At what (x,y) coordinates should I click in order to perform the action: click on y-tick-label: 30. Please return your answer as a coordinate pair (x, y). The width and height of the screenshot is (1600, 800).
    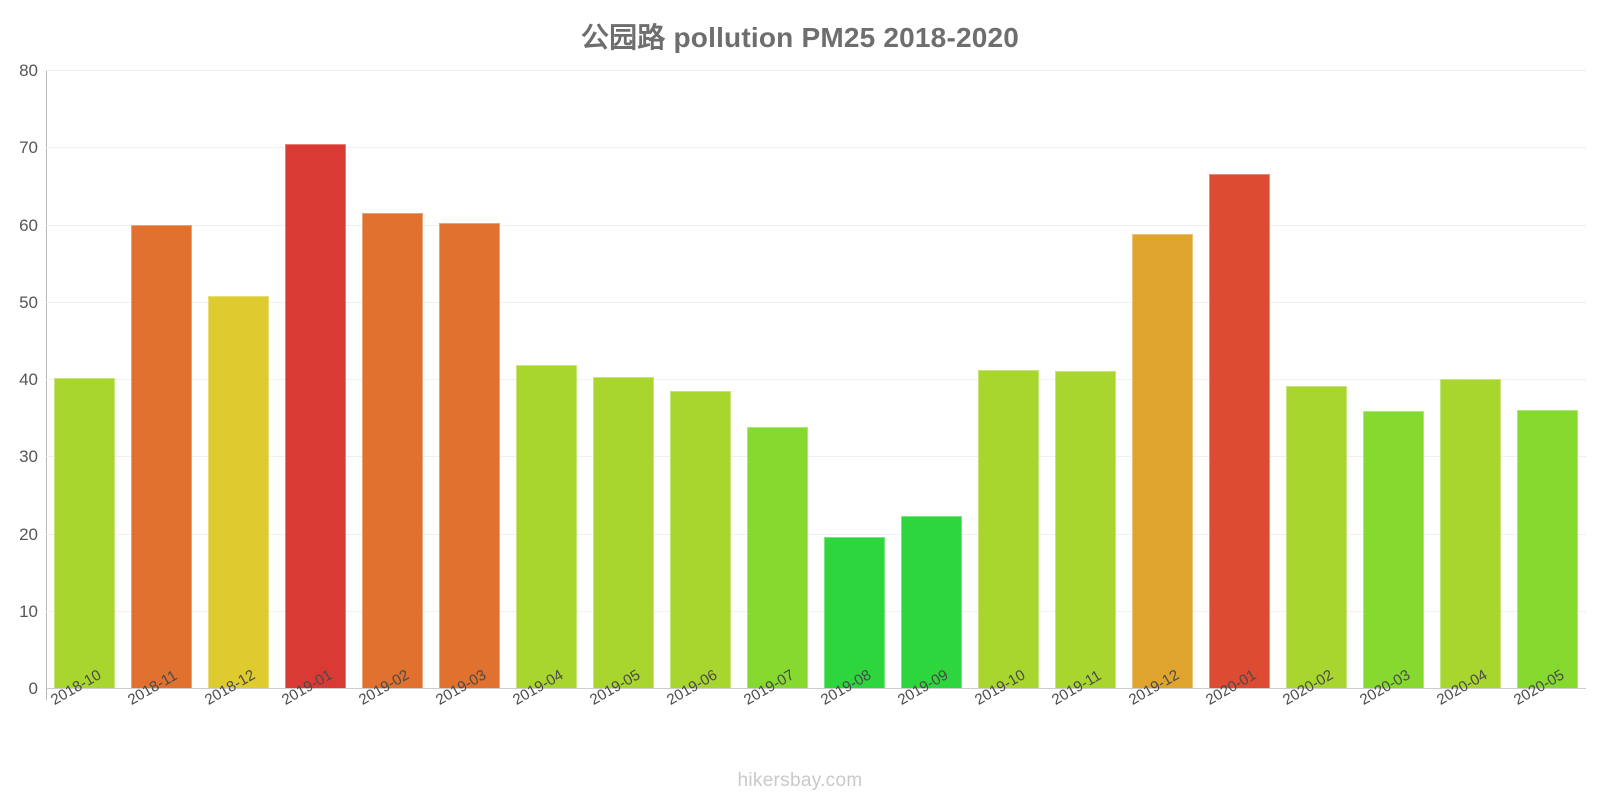
    Looking at the image, I should click on (28, 457).